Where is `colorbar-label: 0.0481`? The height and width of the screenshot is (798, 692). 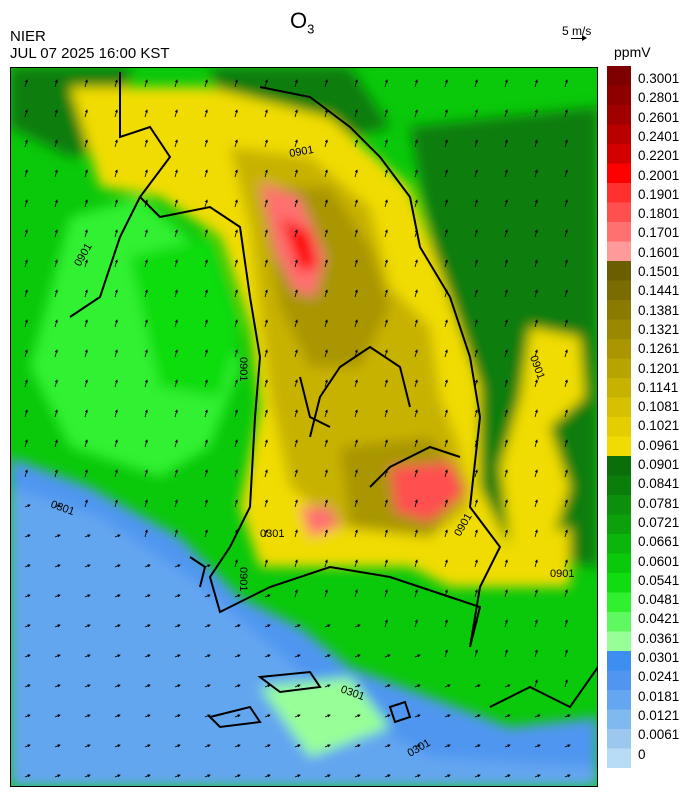
colorbar-label: 0.0481 is located at coordinates (659, 600).